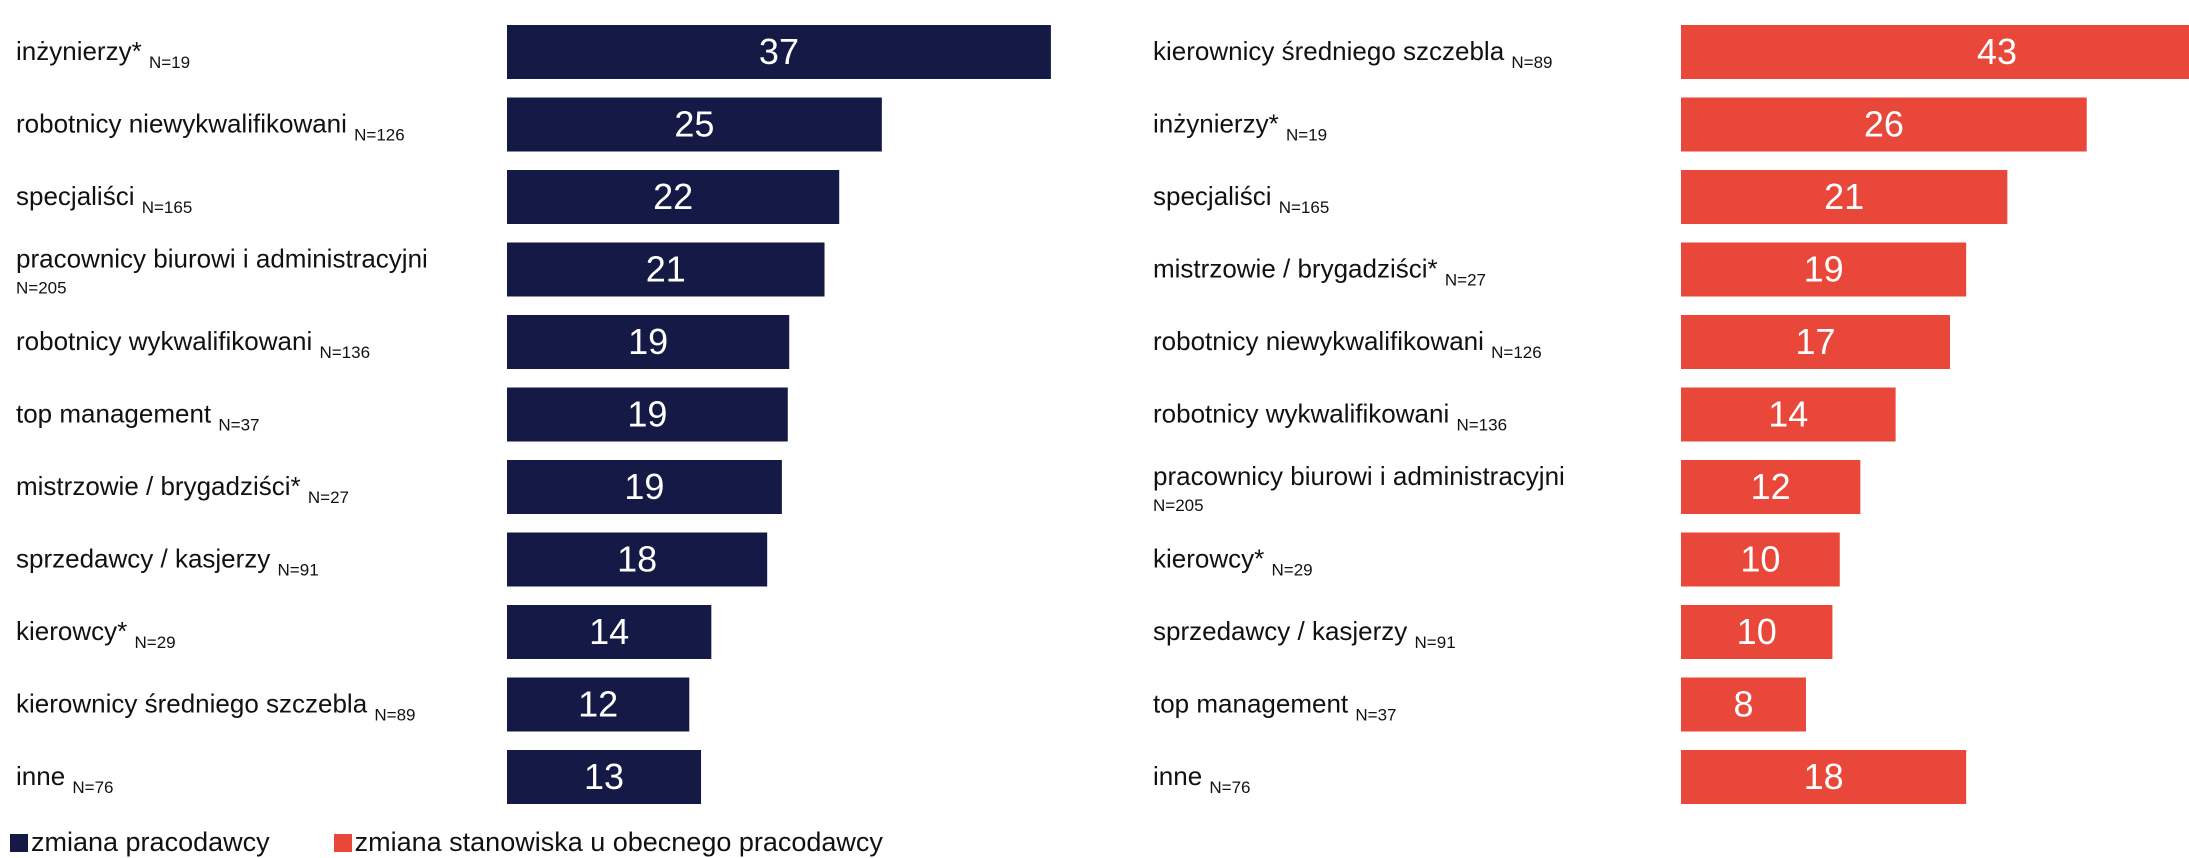 This screenshot has height=858, width=2189. I want to click on category-label-left-1: robotnicy niewykwalifikowani N=126, so click(210, 127).